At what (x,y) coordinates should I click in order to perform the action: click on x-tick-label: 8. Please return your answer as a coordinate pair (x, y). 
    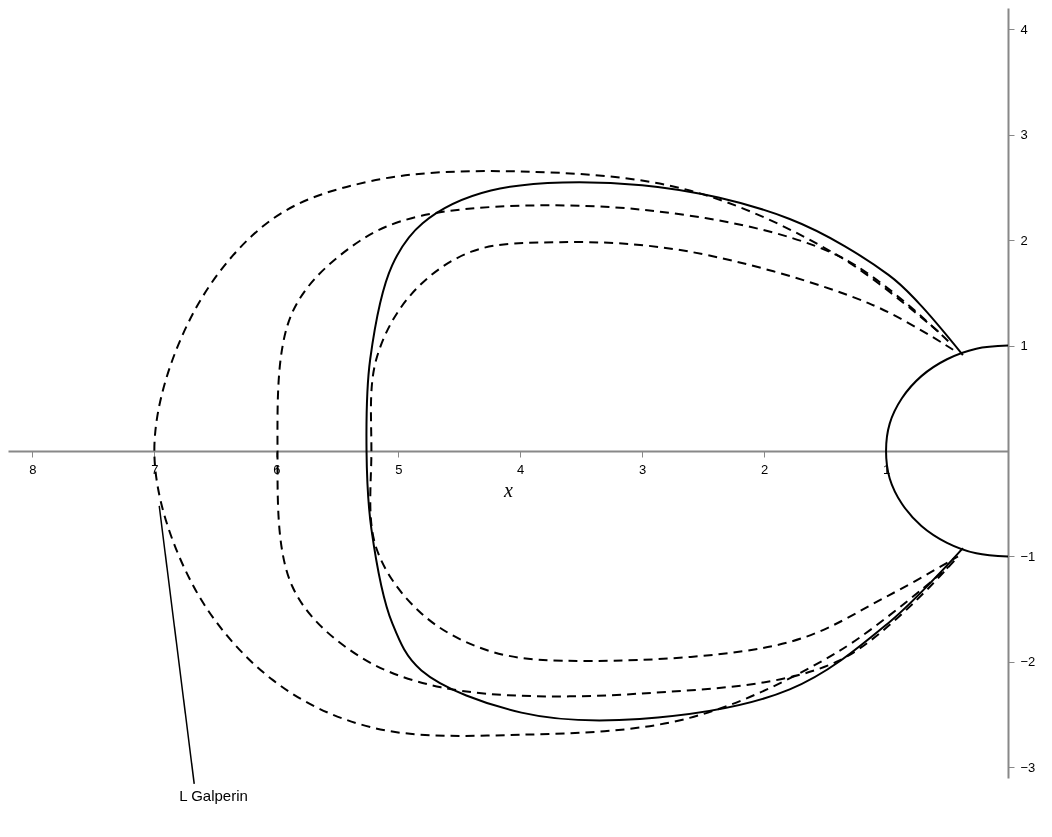
    Looking at the image, I should click on (33, 469).